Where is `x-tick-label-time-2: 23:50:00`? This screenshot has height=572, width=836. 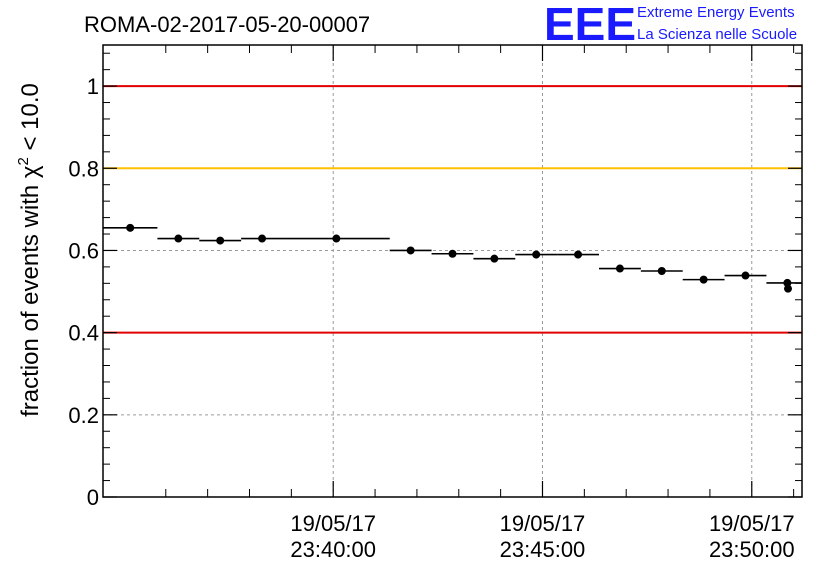
x-tick-label-time-2: 23:50:00 is located at coordinates (752, 549).